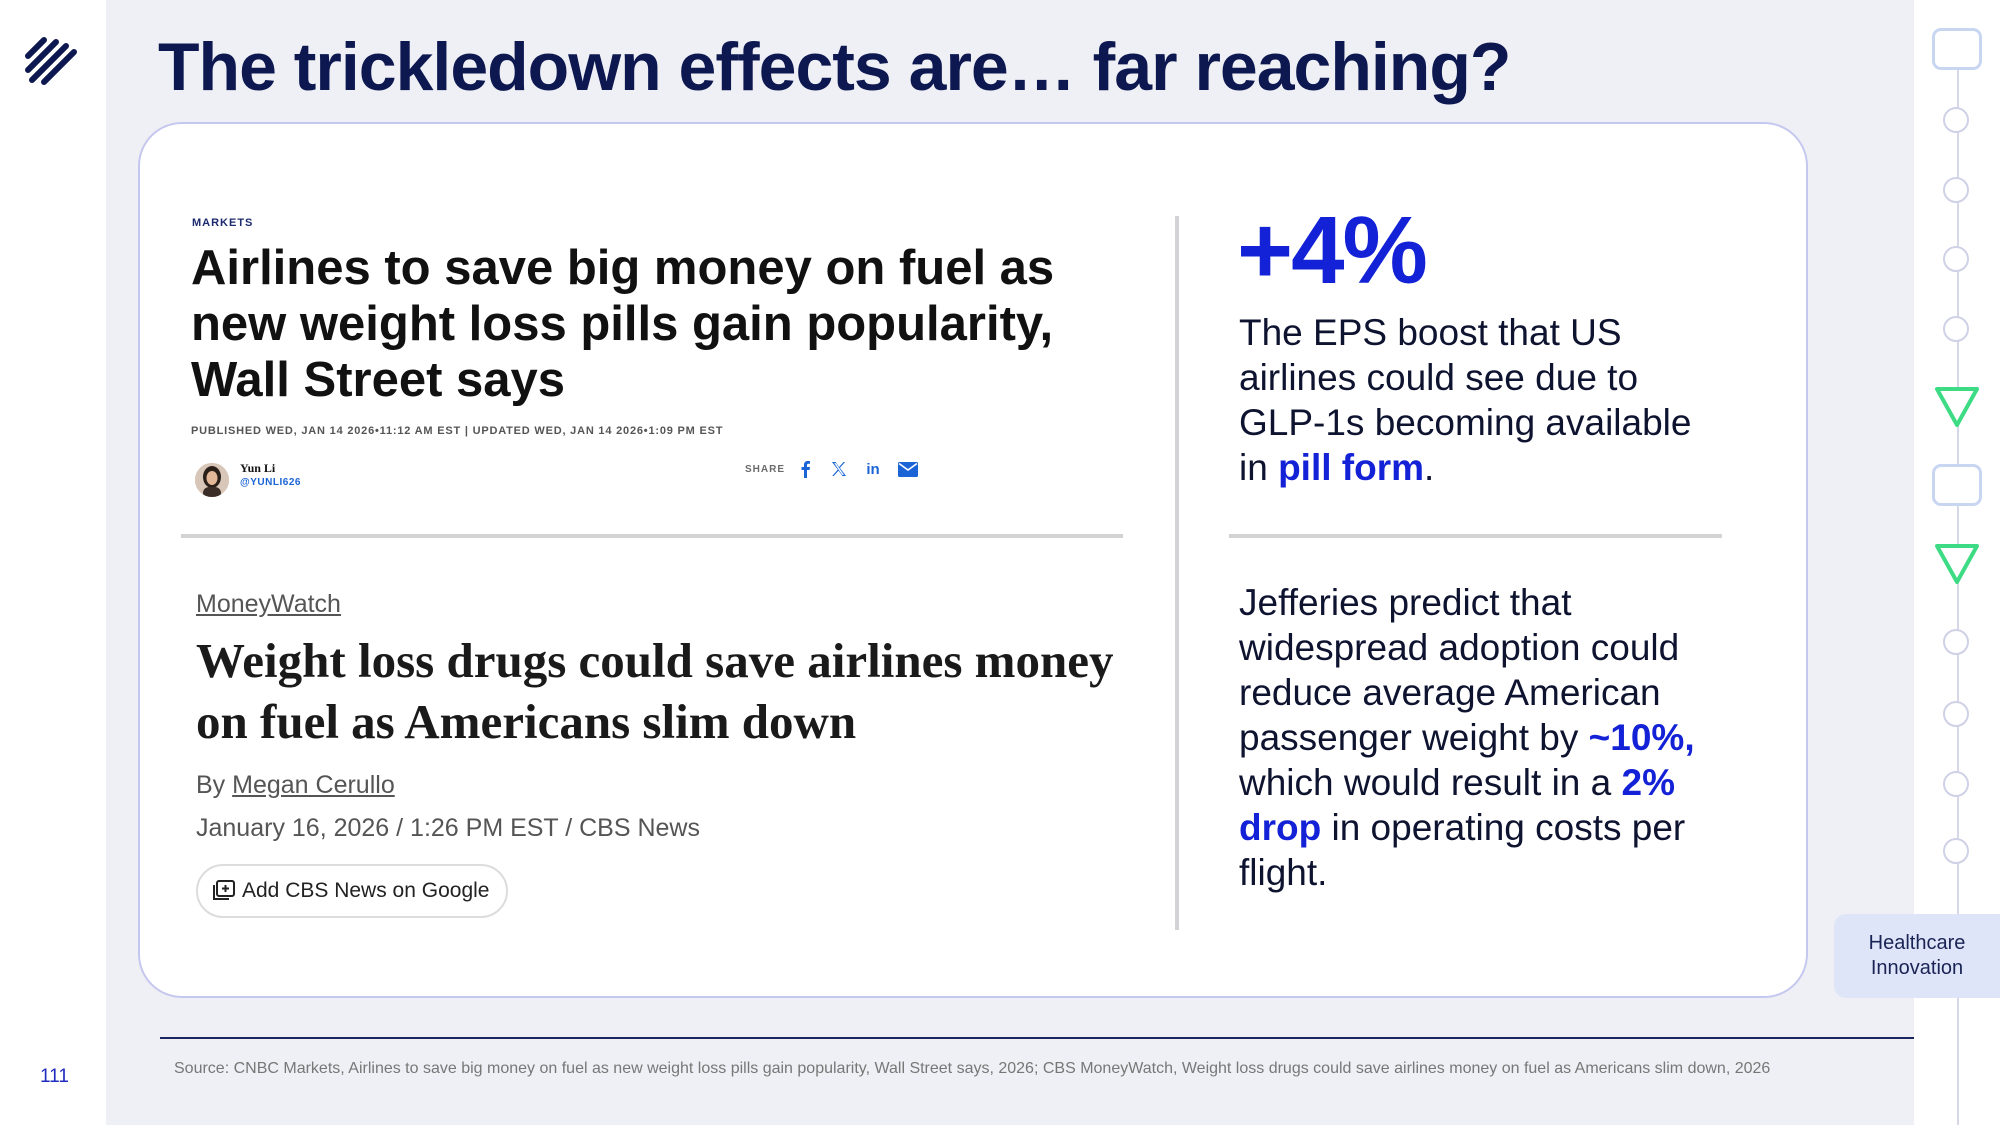 This screenshot has height=1125, width=2000. Describe the element at coordinates (211, 785) in the screenshot. I see `cbs-by-prefix: By` at that location.